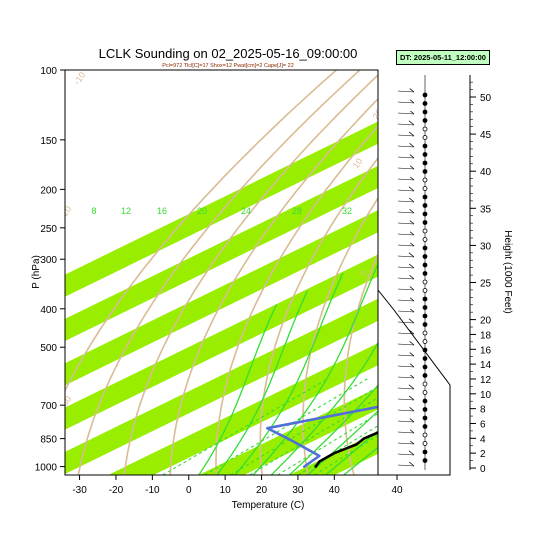  I want to click on mixing-ratio-label: 28, so click(297, 211).